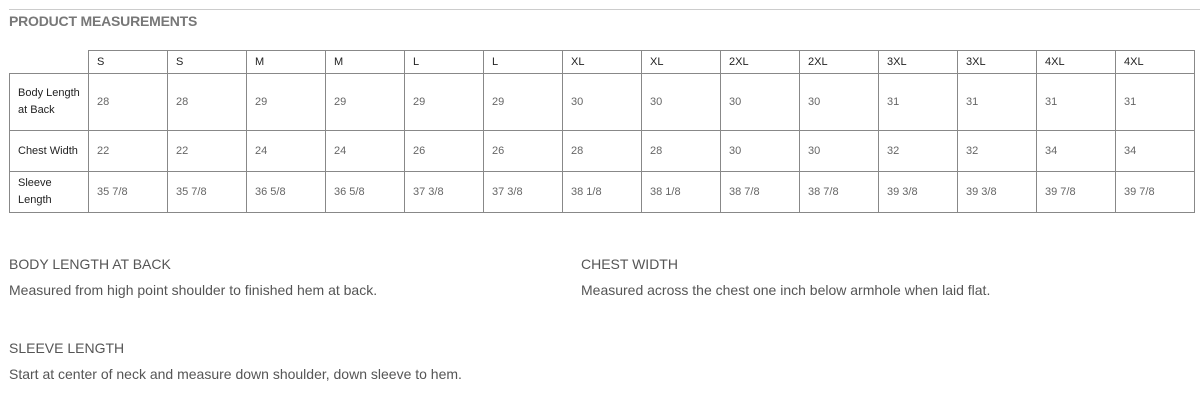 This screenshot has width=1200, height=417. Describe the element at coordinates (629, 264) in the screenshot. I see `section-title: CHEST WIDTH` at that location.